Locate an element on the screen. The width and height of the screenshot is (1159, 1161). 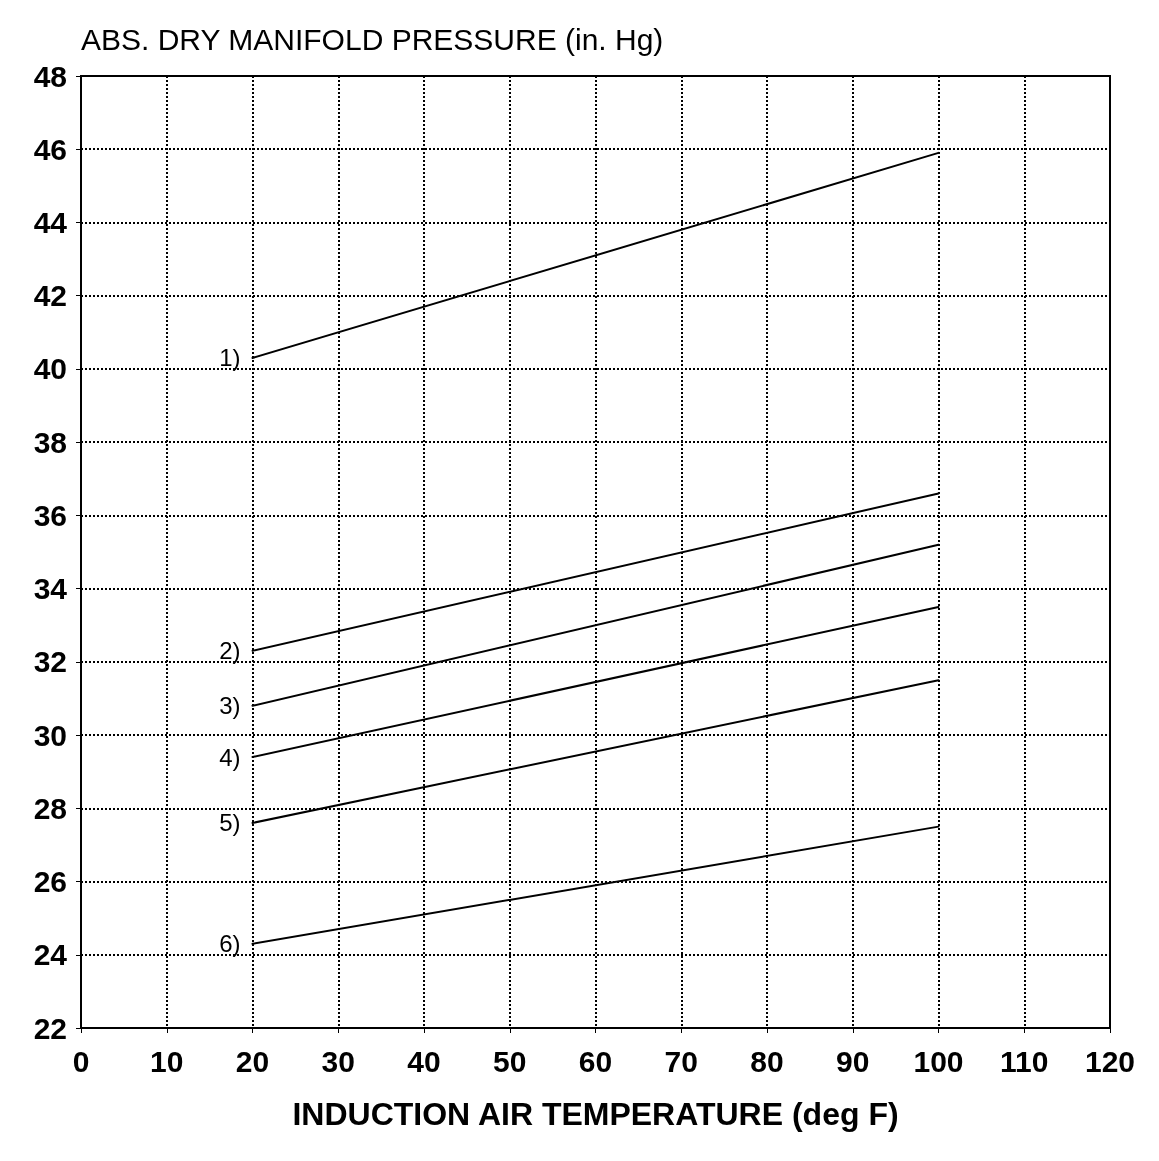
y-tick-label: 44 is located at coordinates (50, 222).